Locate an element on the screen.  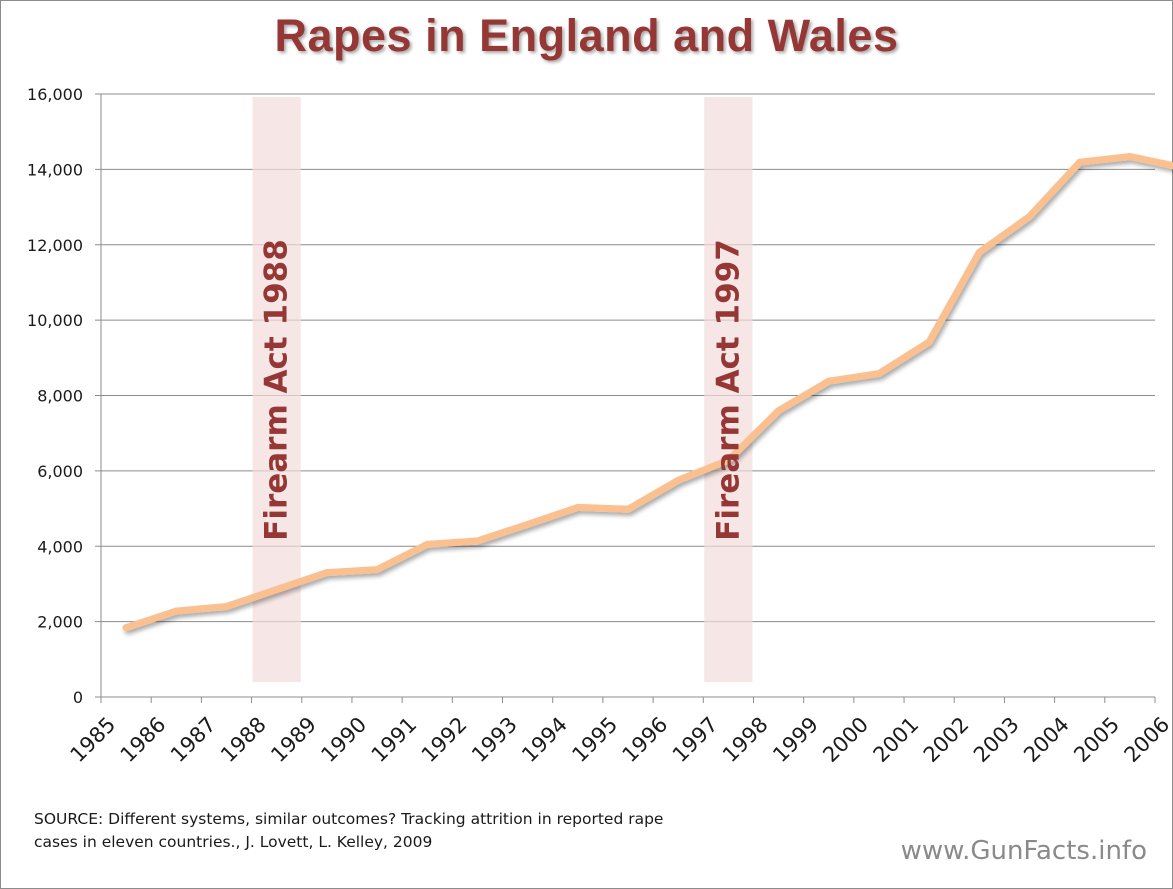
y-tick-label: 4,000 is located at coordinates (60, 546).